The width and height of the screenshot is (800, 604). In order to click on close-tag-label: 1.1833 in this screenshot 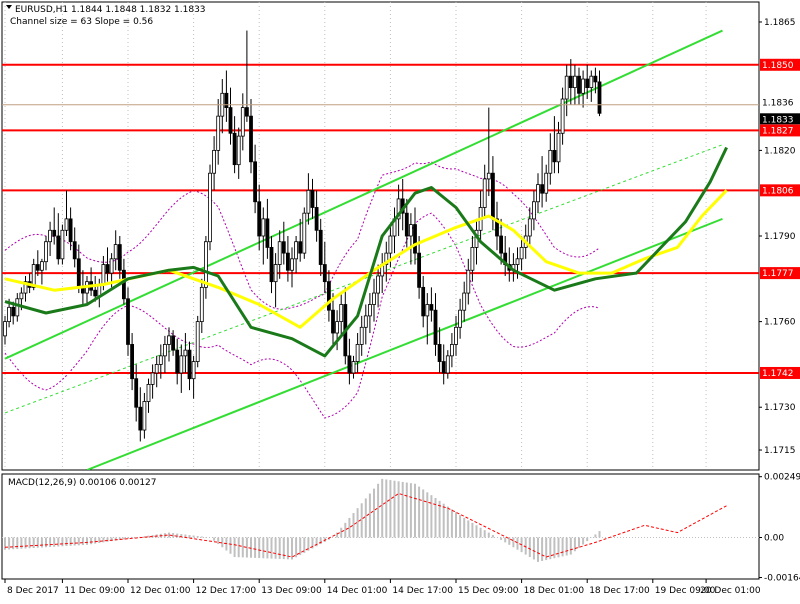, I will do `click(778, 120)`.